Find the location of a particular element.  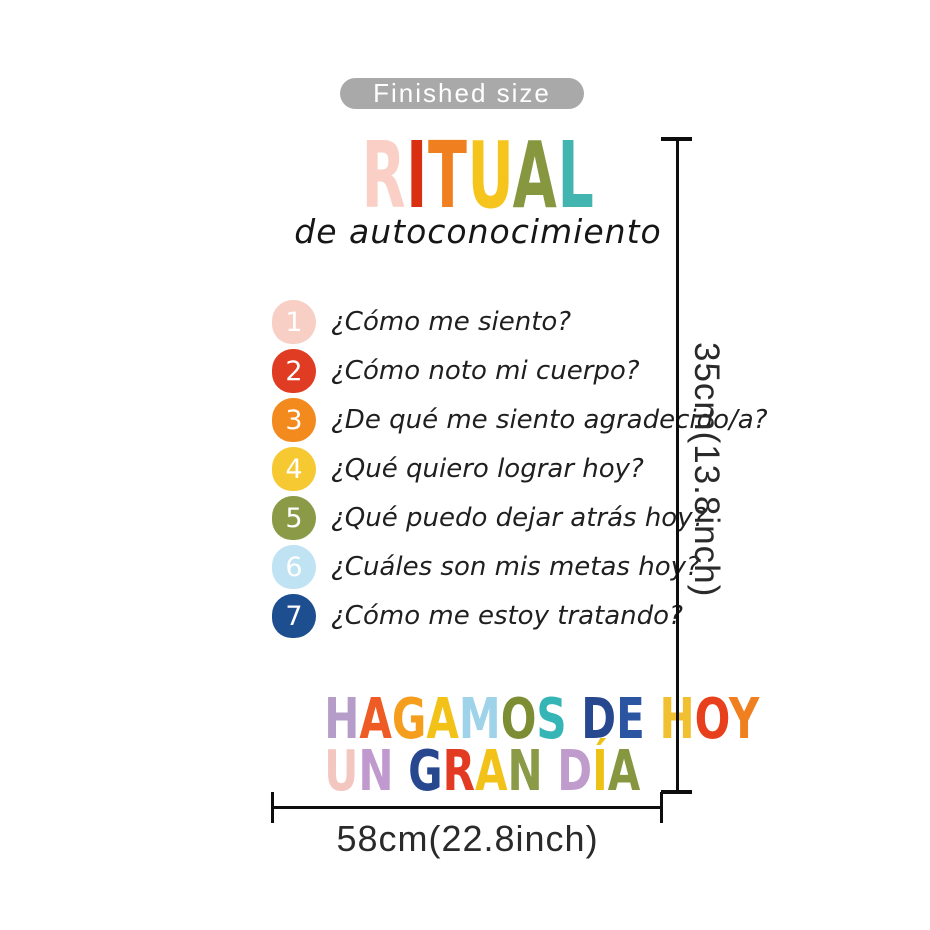

ritual-subtitle: de autoconocimiento is located at coordinates (478, 231).